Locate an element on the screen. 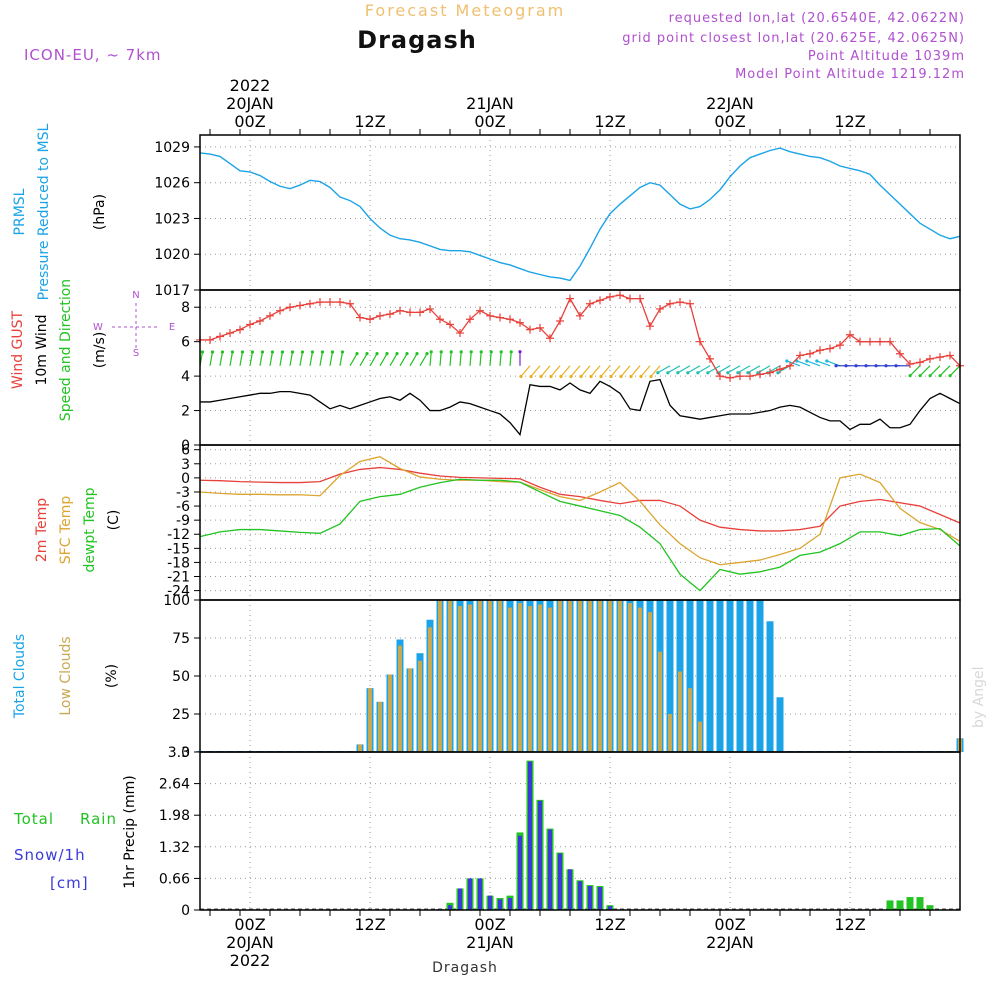  wind-speed-line is located at coordinates (580, 407).